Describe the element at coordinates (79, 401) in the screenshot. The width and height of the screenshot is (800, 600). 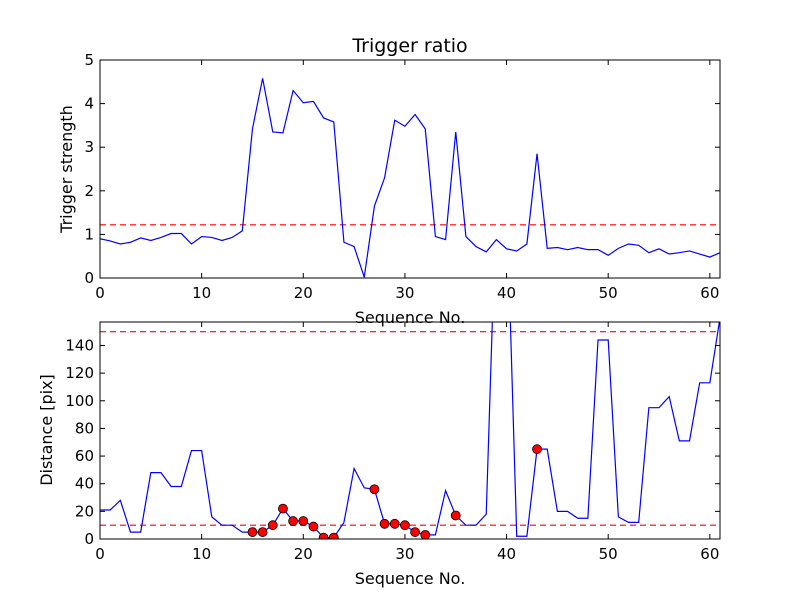
I see `y-tick-label: 100` at that location.